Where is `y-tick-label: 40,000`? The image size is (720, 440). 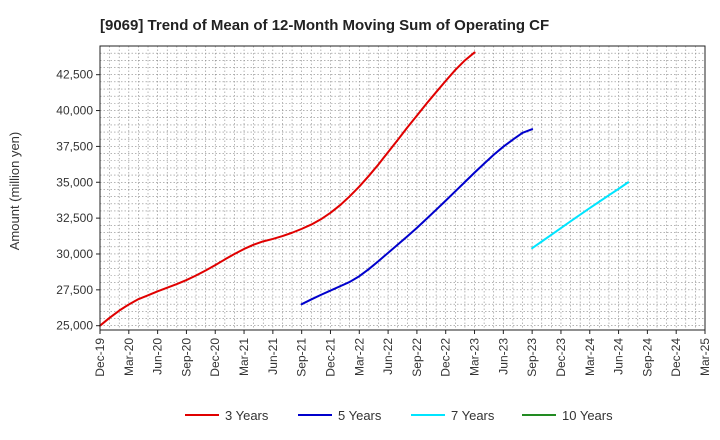
y-tick-label: 40,000 is located at coordinates (74, 111).